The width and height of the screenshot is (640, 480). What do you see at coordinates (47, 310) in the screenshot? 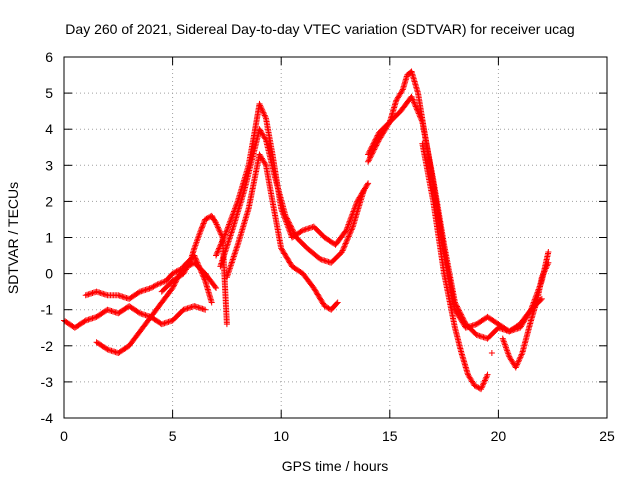
I see `y-tick-label: -1` at bounding box center [47, 310].